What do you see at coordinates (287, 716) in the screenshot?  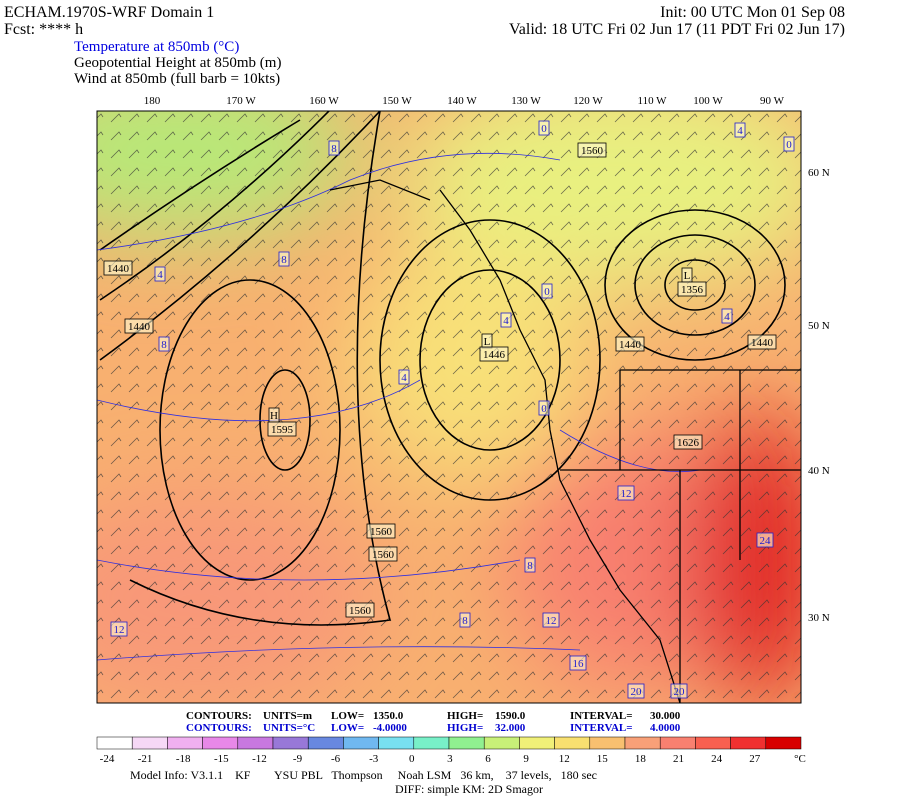 I see `contour-info: UNITS=m` at bounding box center [287, 716].